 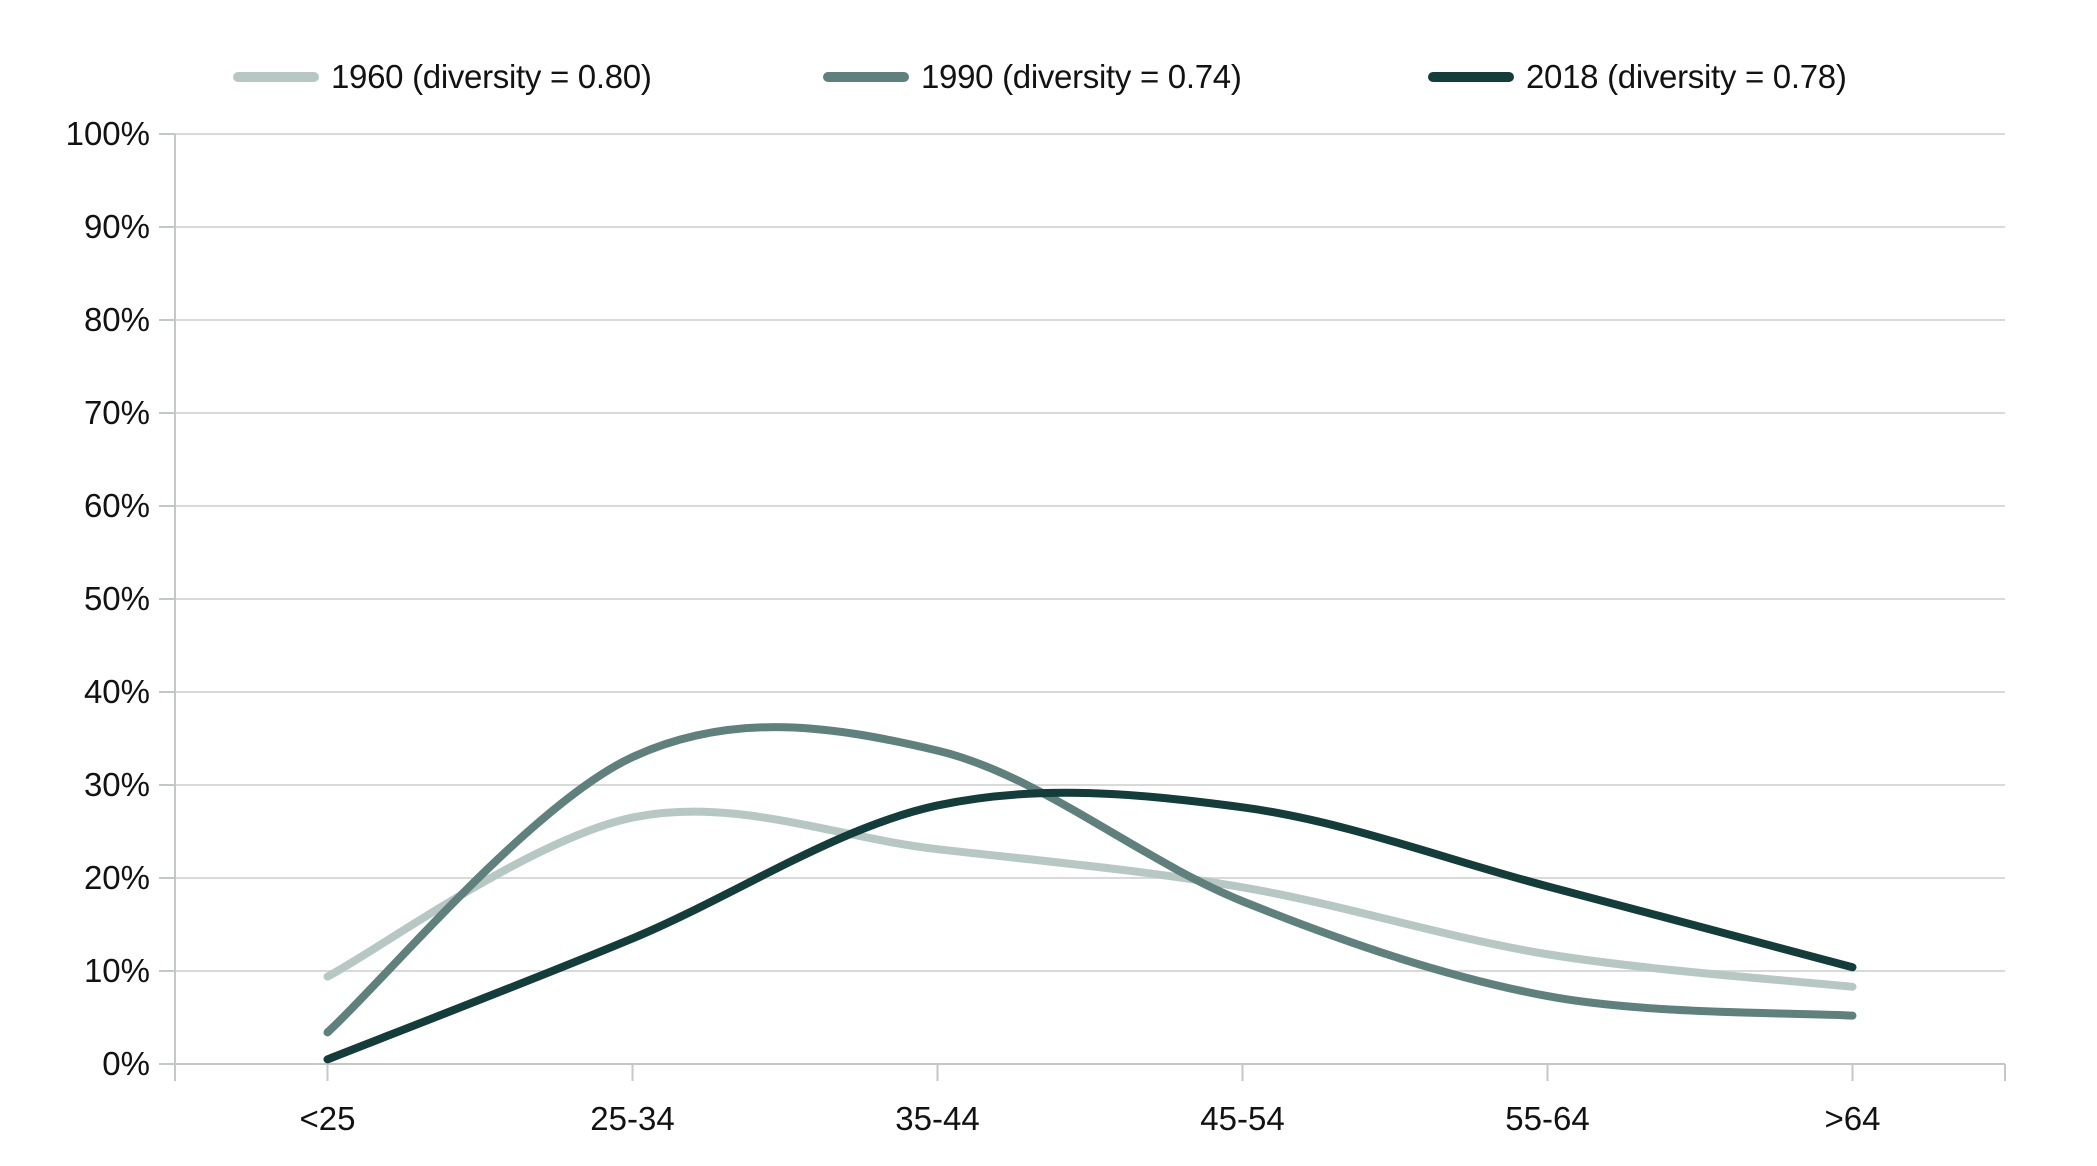 I want to click on legend-item-1990: 1990 (diversity = 0.74), so click(x=1032, y=77).